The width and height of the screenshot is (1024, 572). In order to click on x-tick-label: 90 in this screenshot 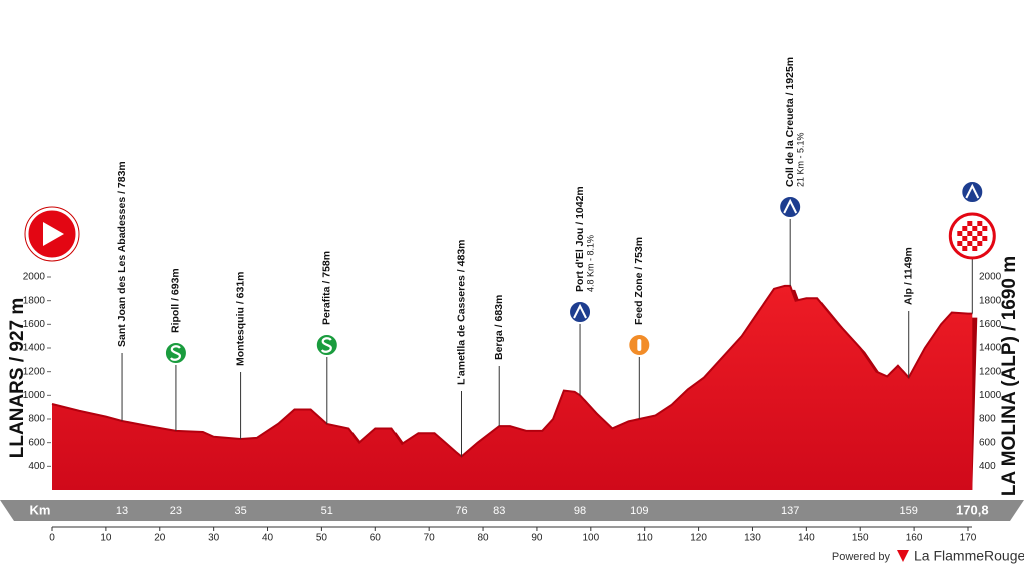, I will do `click(537, 538)`.